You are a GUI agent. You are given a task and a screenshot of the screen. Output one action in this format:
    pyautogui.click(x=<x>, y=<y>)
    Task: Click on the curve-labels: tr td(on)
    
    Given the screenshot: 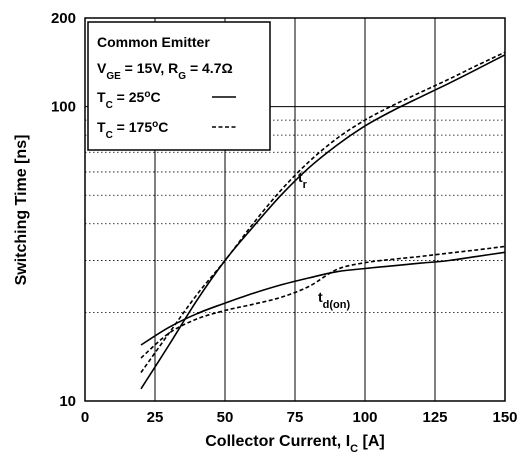 What is the action you would take?
    pyautogui.click(x=324, y=240)
    